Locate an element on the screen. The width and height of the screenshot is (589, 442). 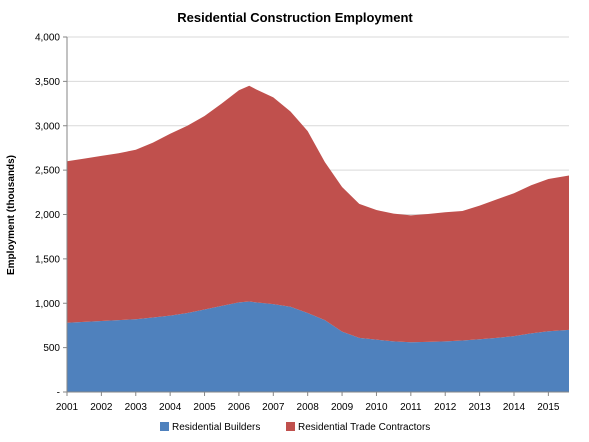
y-tick-label: 3,000 is located at coordinates (47, 126).